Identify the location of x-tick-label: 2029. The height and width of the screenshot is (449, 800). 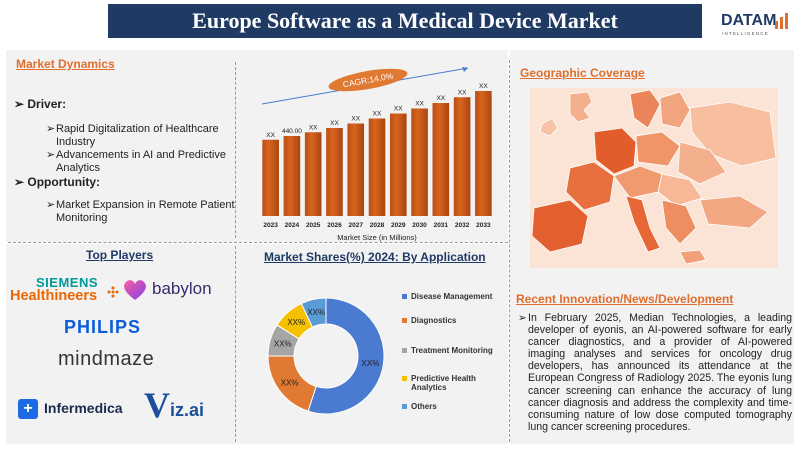
(398, 225).